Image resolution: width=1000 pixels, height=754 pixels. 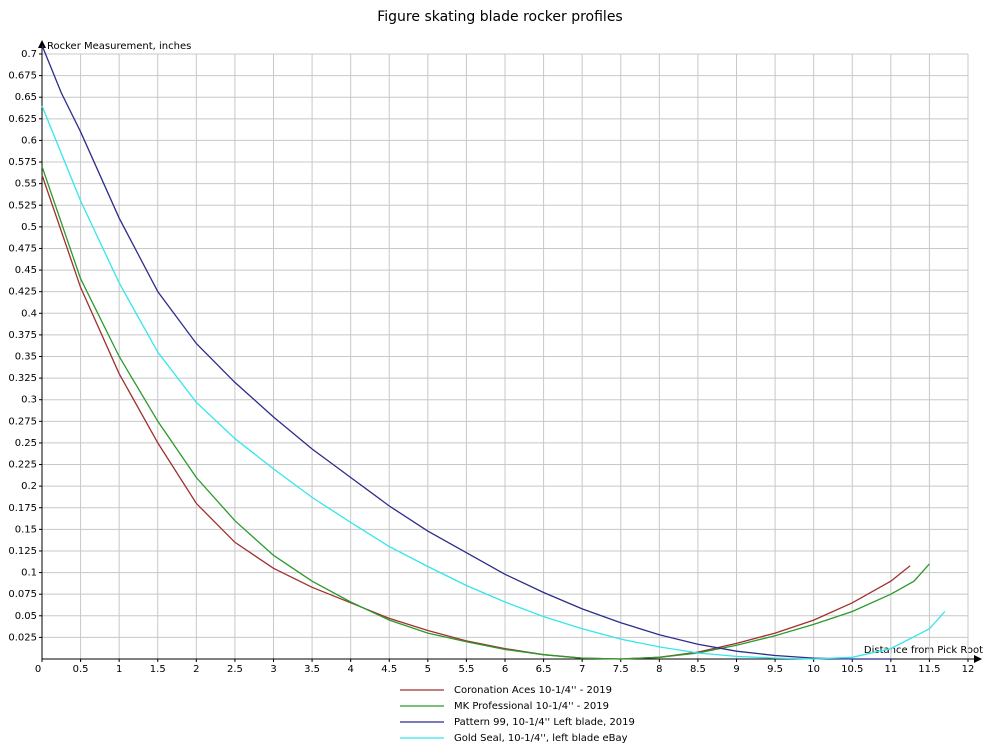 I want to click on y-tick-label: 0.25, so click(x=26, y=443).